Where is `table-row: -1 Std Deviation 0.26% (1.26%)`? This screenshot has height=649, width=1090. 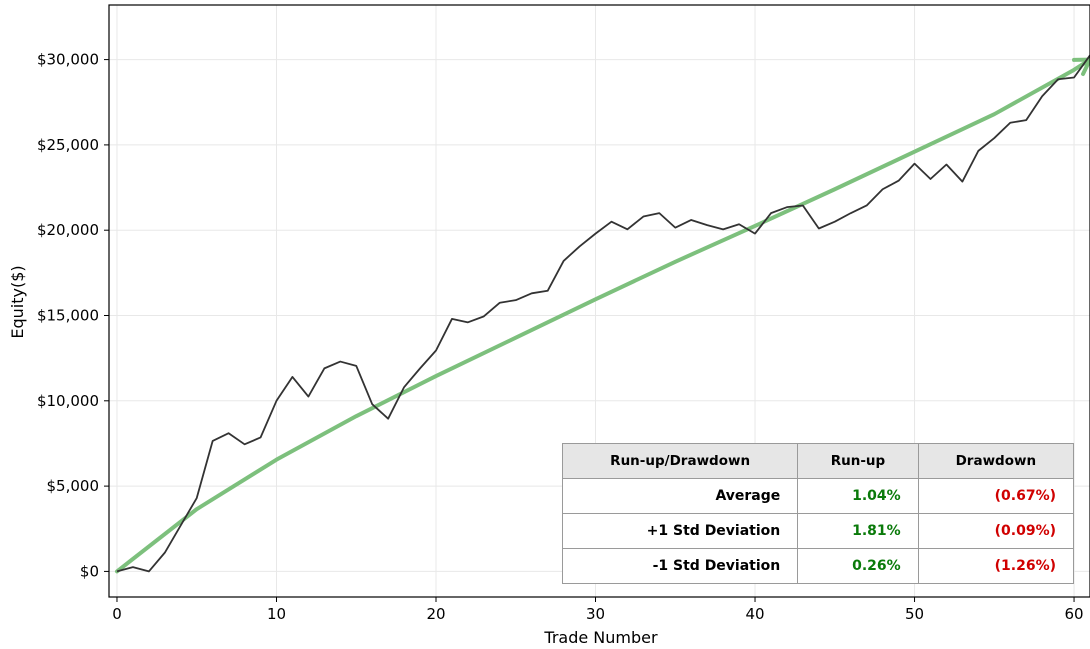
table-row: -1 Std Deviation 0.26% (1.26%) is located at coordinates (818, 566).